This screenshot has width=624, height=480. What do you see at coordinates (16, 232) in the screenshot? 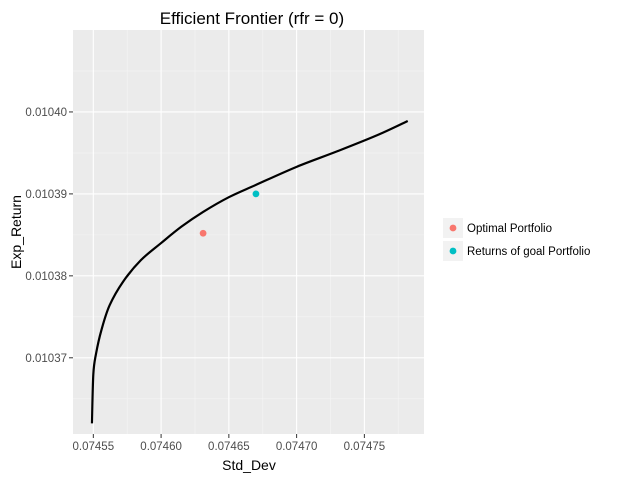
I see `y-axis-title: Exp_Return` at bounding box center [16, 232].